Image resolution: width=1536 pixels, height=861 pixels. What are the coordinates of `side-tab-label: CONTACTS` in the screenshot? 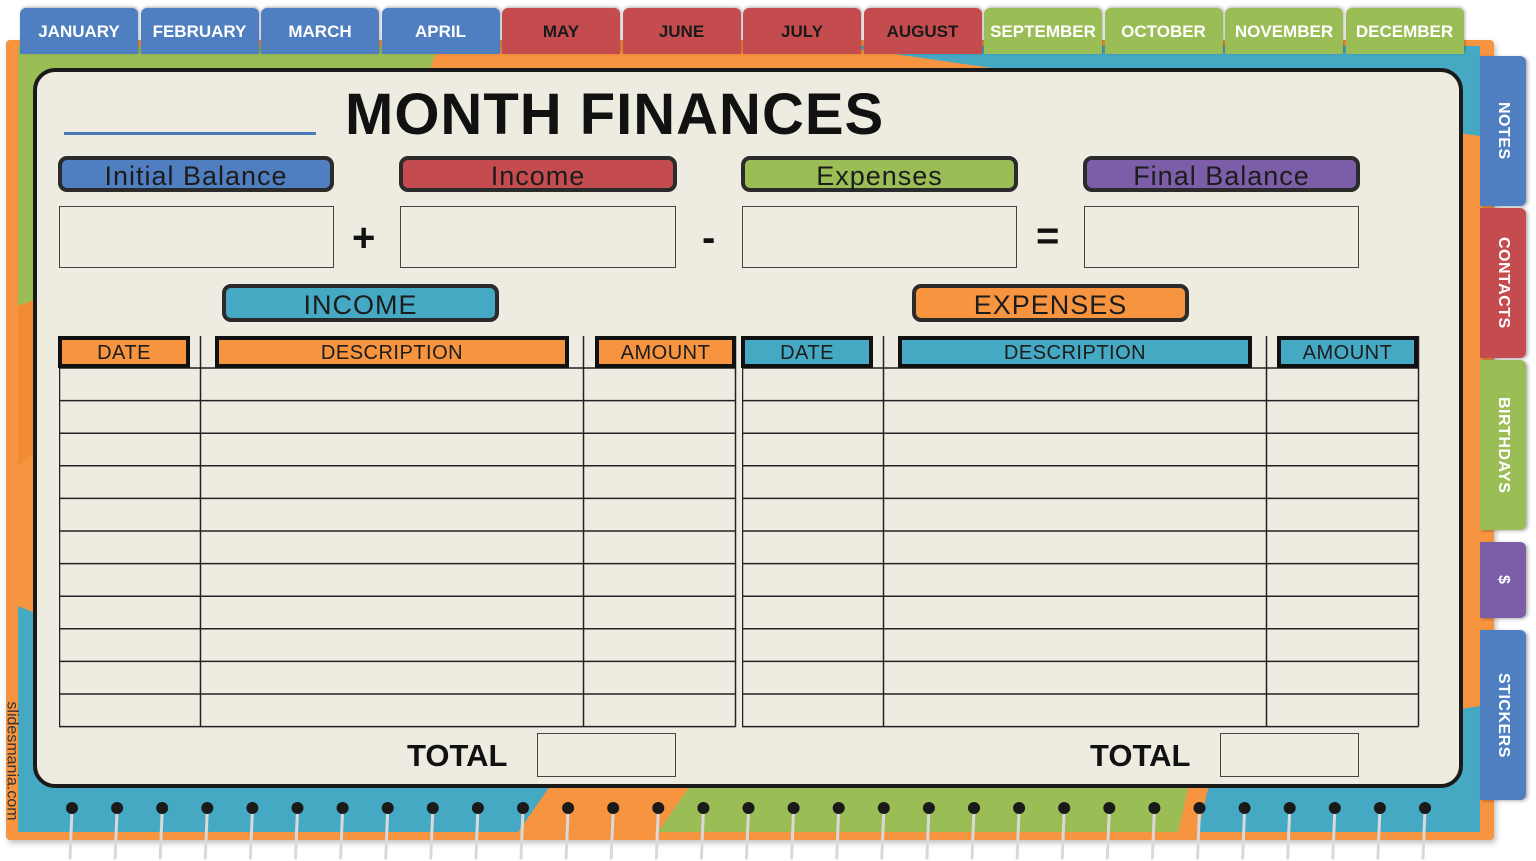 It's located at (1503, 283).